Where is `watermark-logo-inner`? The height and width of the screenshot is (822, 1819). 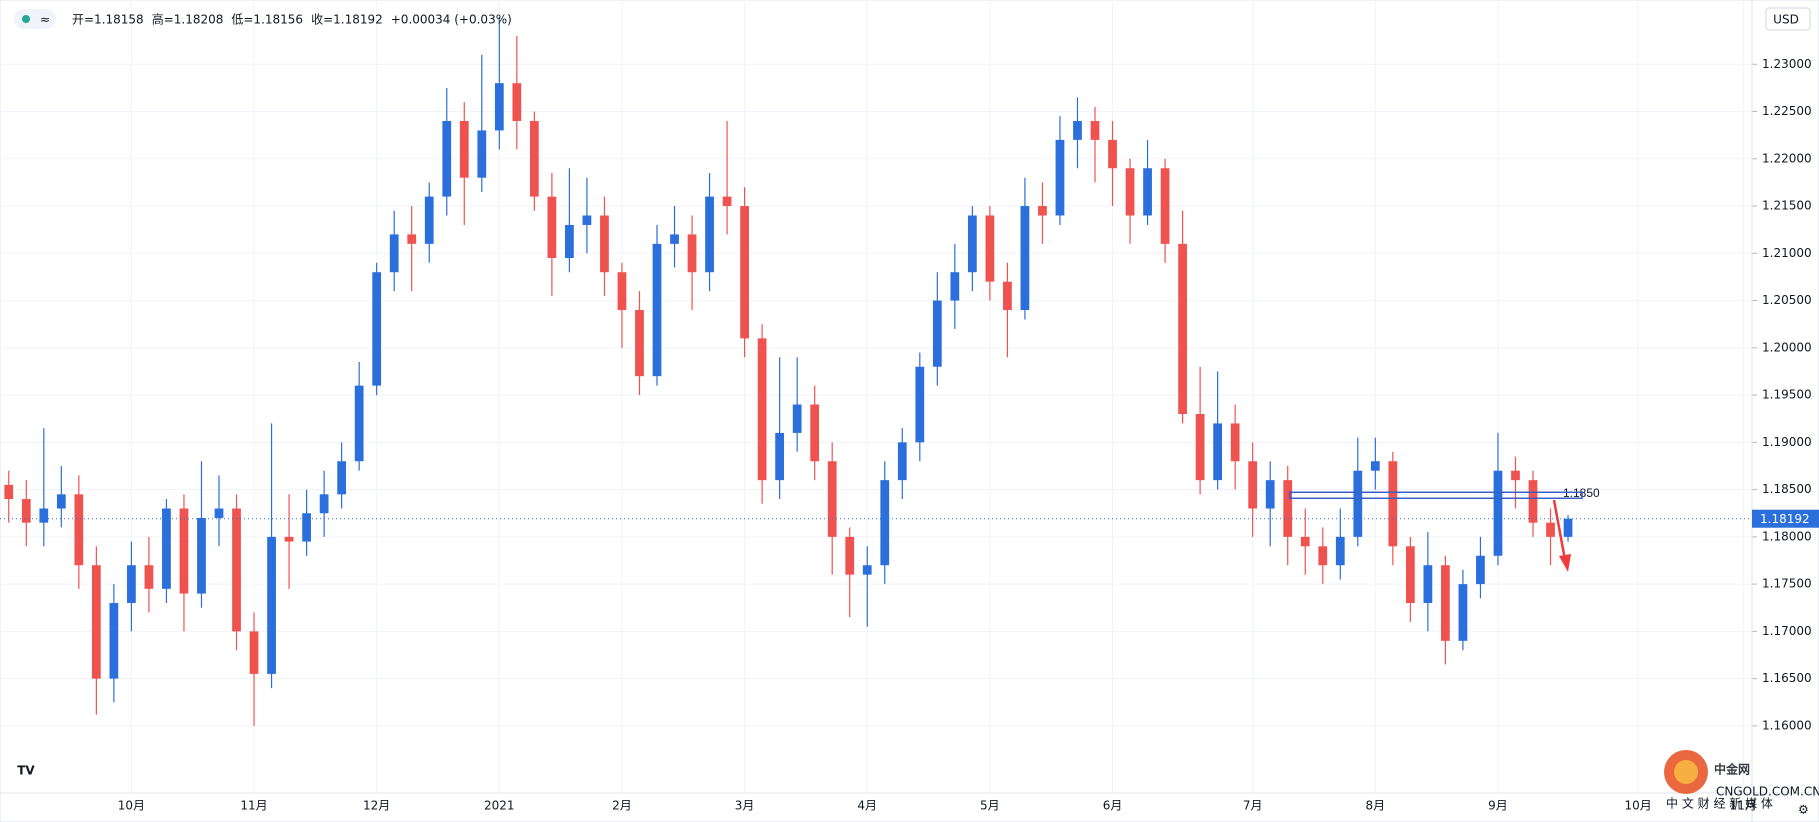
watermark-logo-inner is located at coordinates (1686, 772).